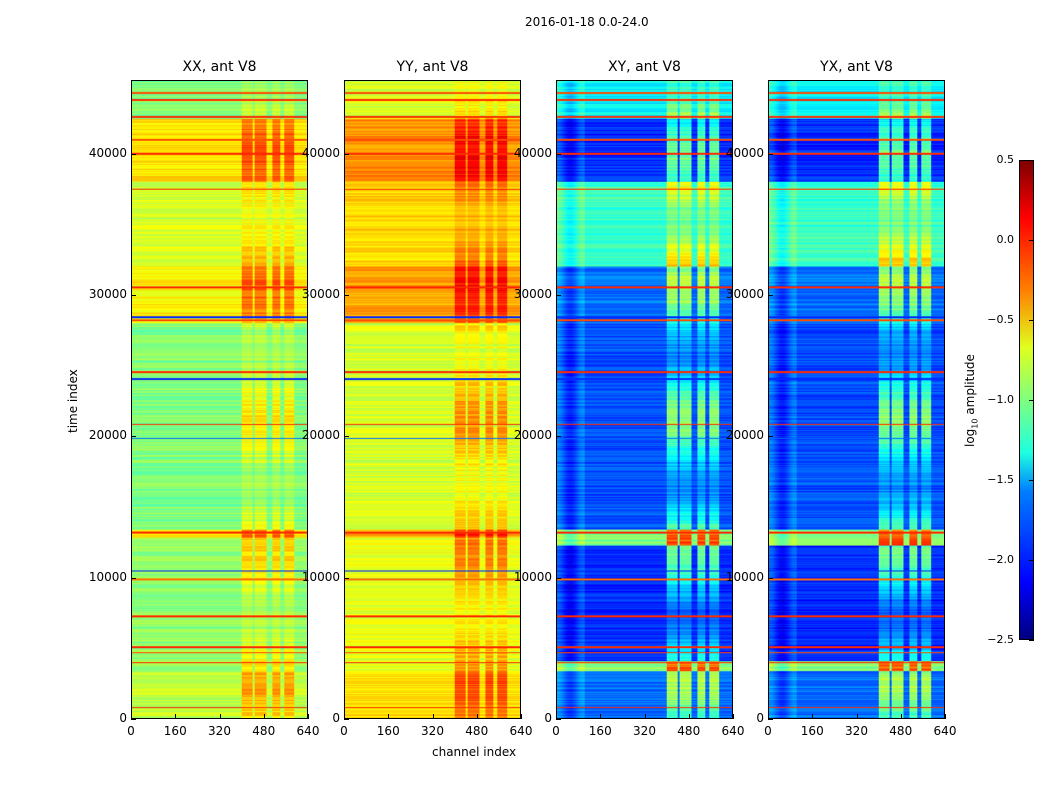  I want to click on colorbar-tick-label: −1.5, so click(1000, 479).